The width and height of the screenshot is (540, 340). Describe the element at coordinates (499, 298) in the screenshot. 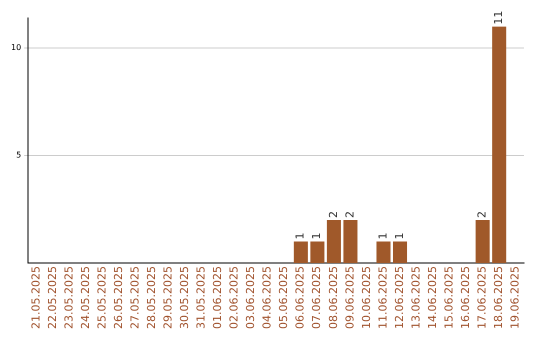

I see `x-tick-label: 18.06.2025` at that location.